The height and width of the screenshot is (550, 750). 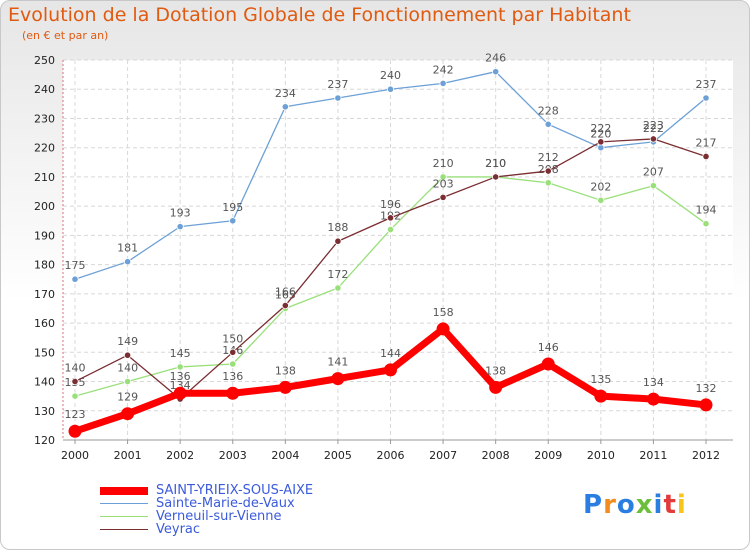 What do you see at coordinates (496, 455) in the screenshot?
I see `x-tick-label: 2008` at bounding box center [496, 455].